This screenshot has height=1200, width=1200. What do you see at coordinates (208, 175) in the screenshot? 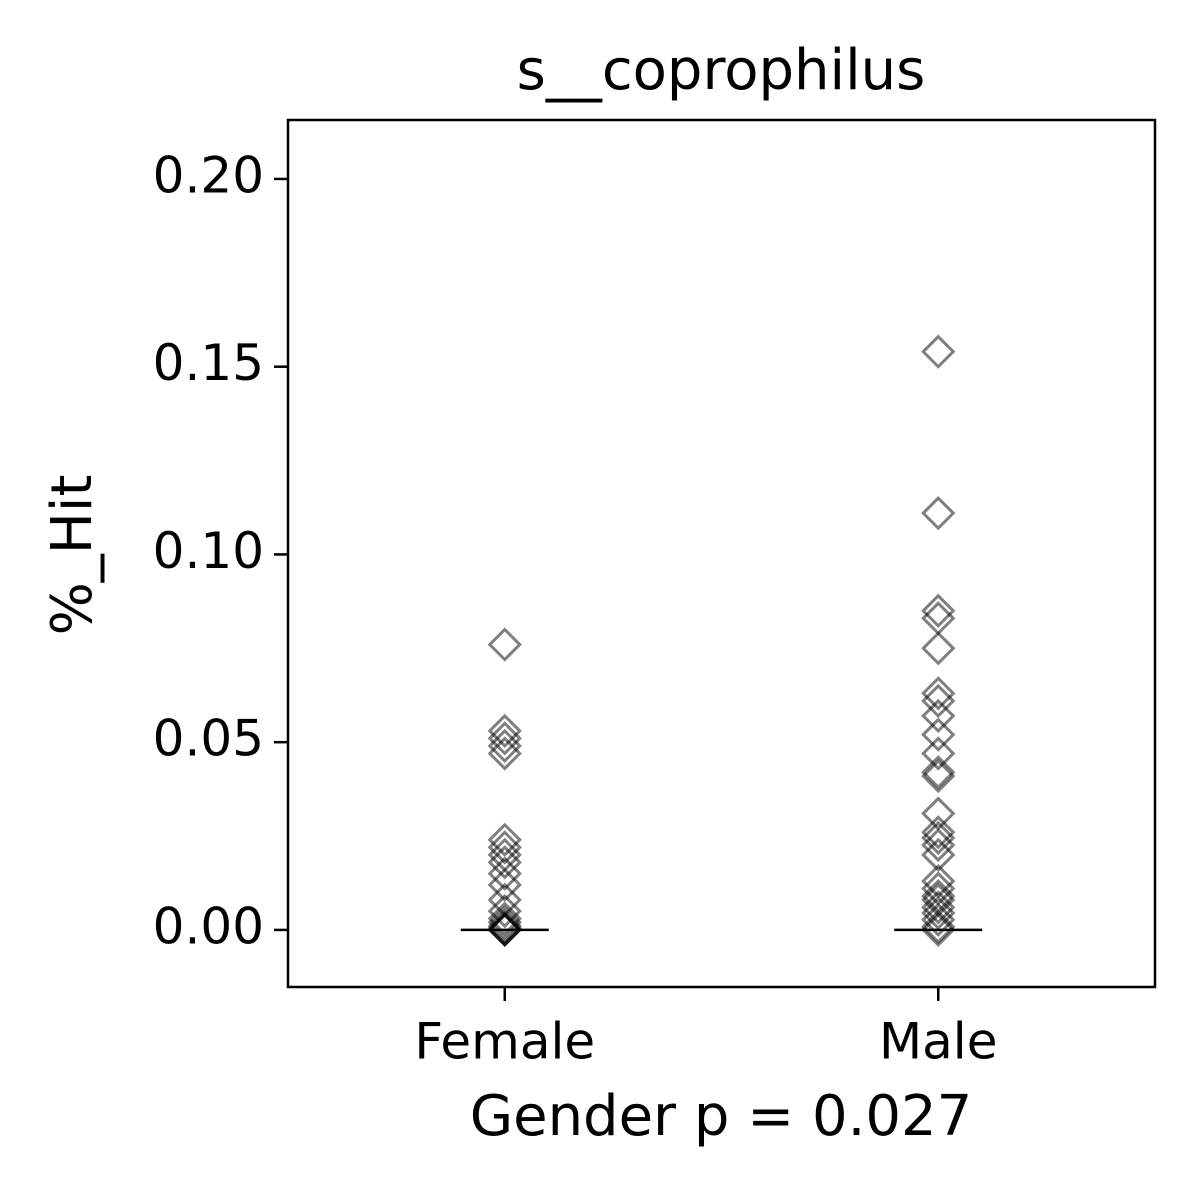
I see `y-tick-label: 0.20` at bounding box center [208, 175].